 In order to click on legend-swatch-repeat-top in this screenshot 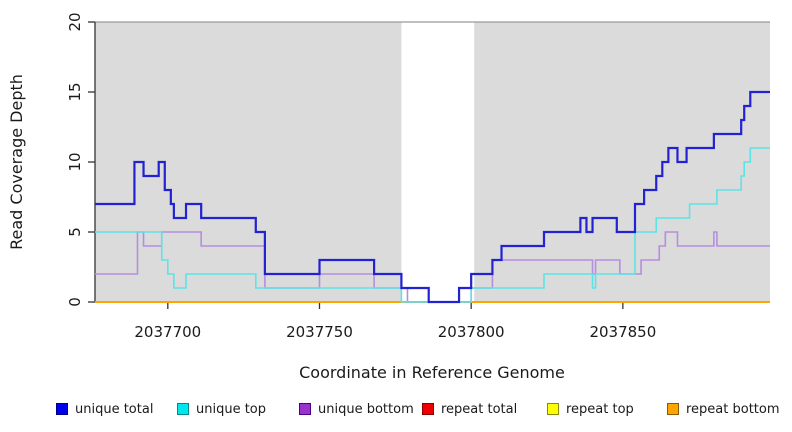, I will do `click(553, 409)`.